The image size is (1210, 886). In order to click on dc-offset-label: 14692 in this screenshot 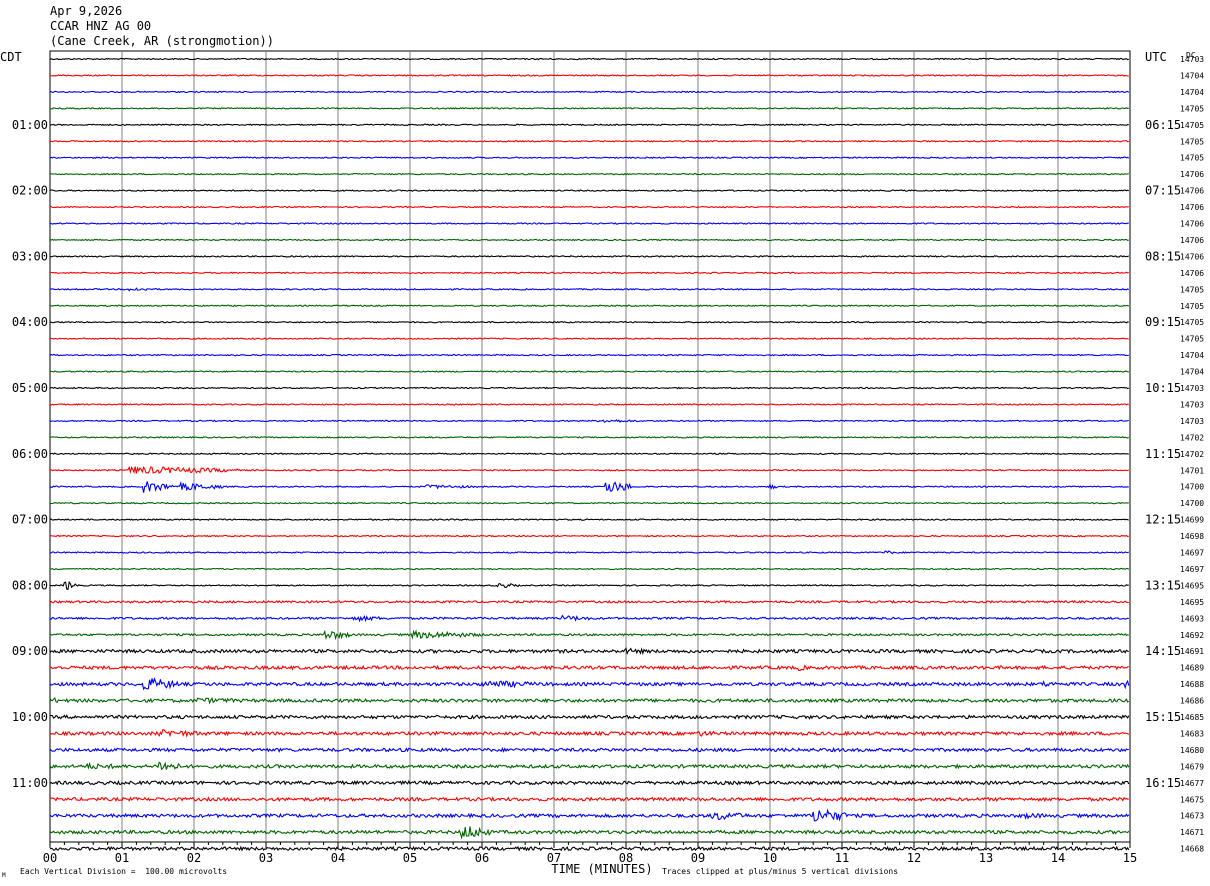, I will do `click(1192, 635)`.